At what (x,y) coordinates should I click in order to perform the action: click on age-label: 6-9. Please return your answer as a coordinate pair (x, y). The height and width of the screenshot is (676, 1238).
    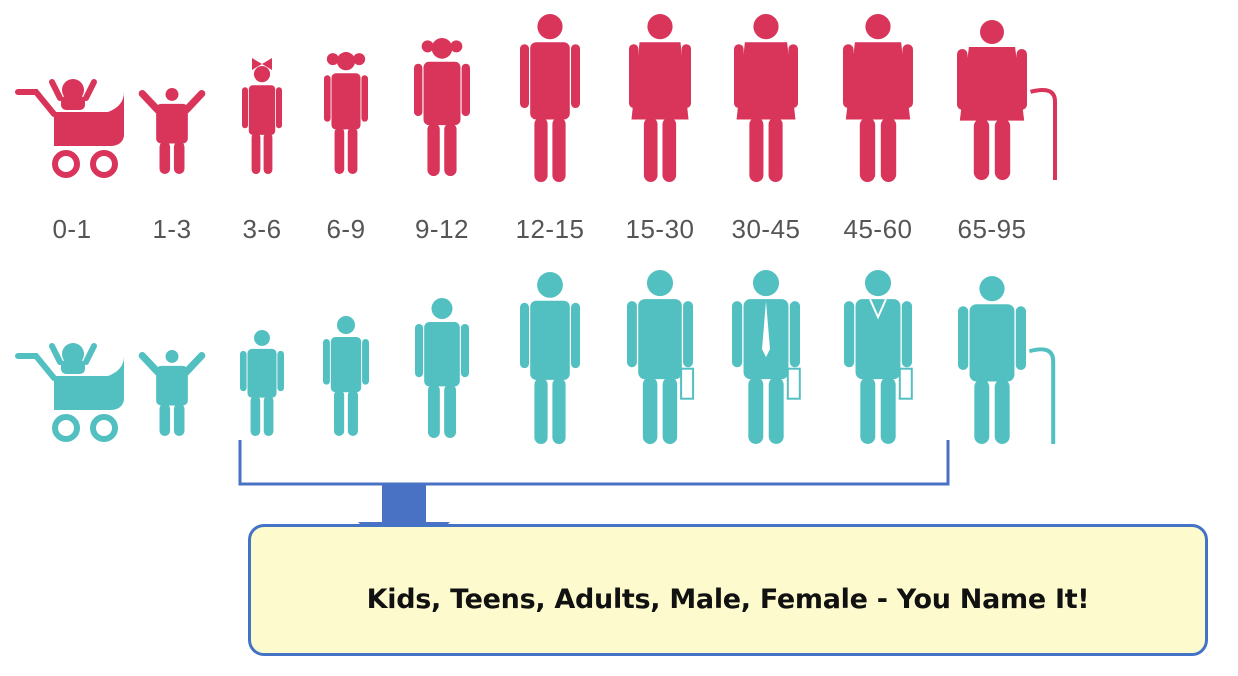
    Looking at the image, I should click on (346, 229).